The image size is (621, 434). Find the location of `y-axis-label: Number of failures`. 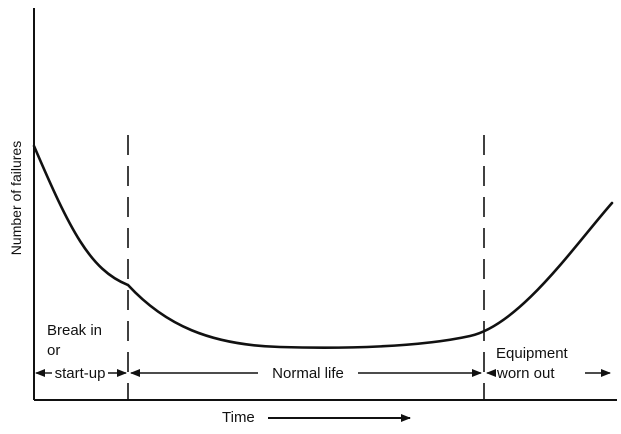

y-axis-label: Number of failures is located at coordinates (16, 198).